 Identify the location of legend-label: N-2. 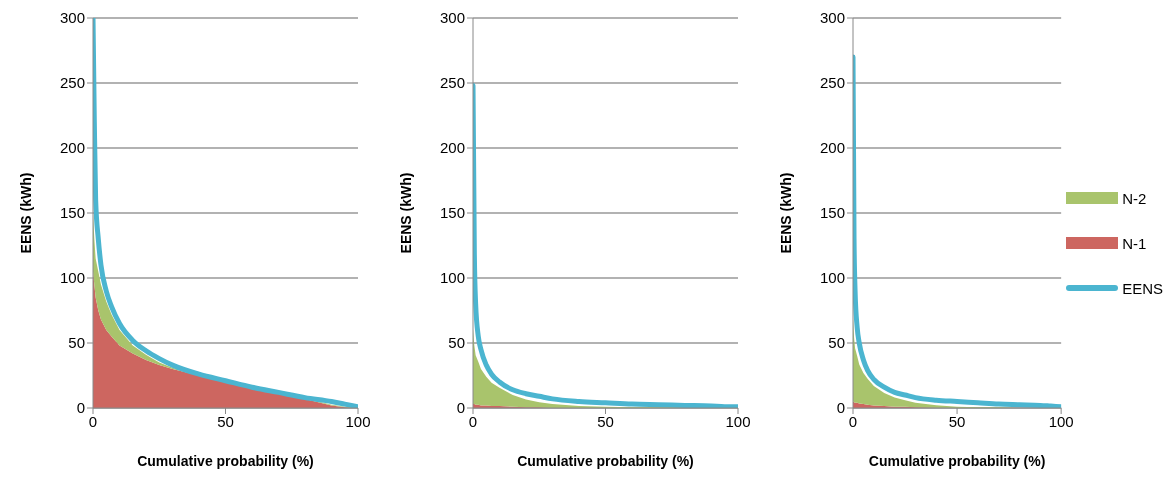
(1134, 198).